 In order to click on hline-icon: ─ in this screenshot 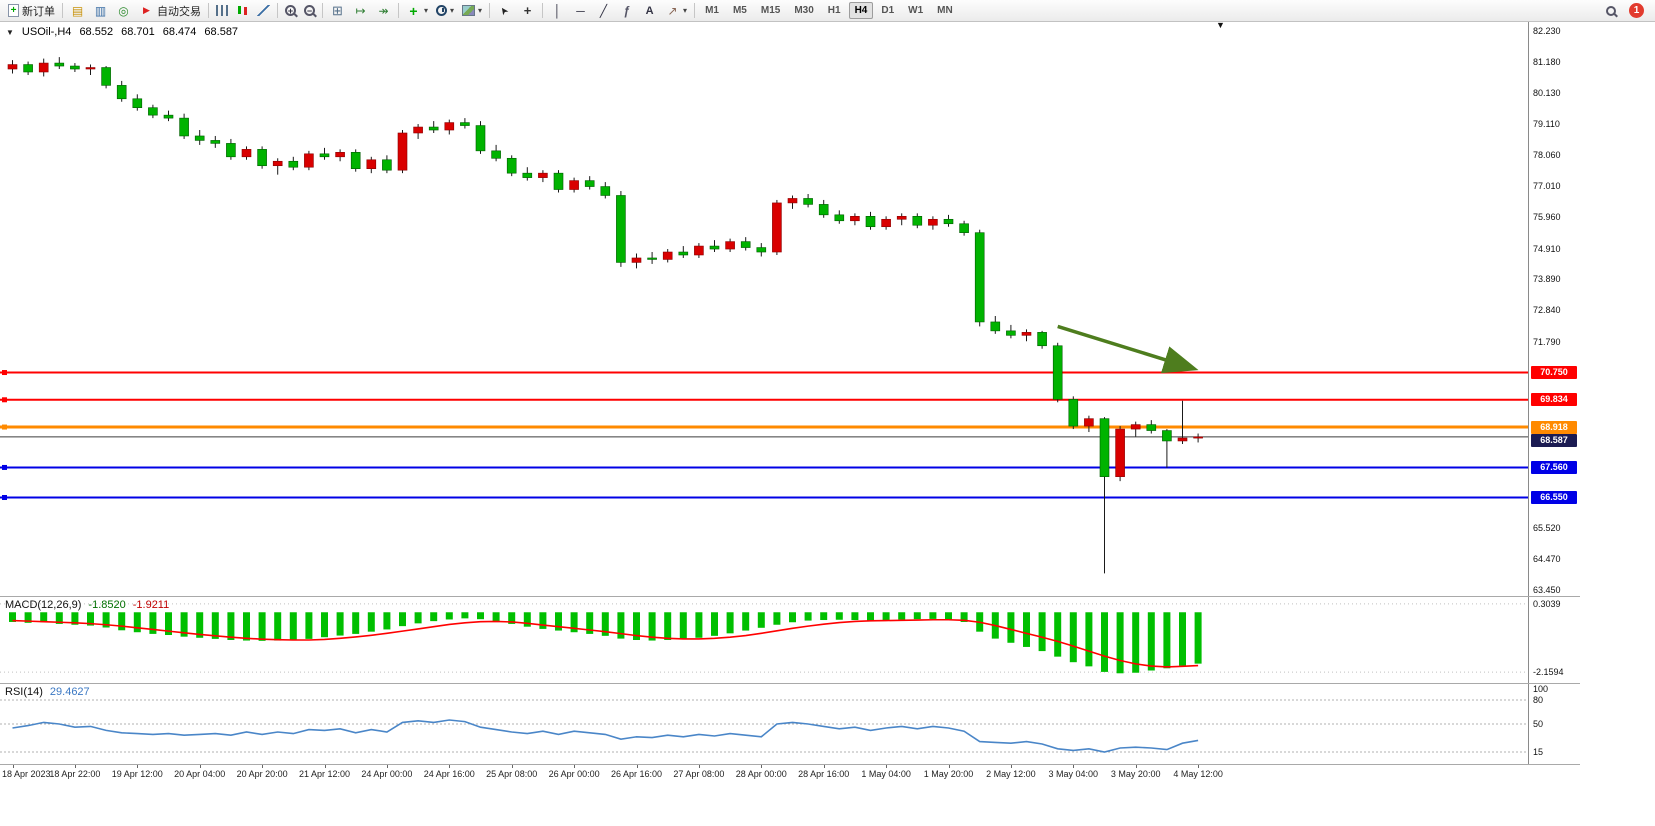, I will do `click(580, 10)`.